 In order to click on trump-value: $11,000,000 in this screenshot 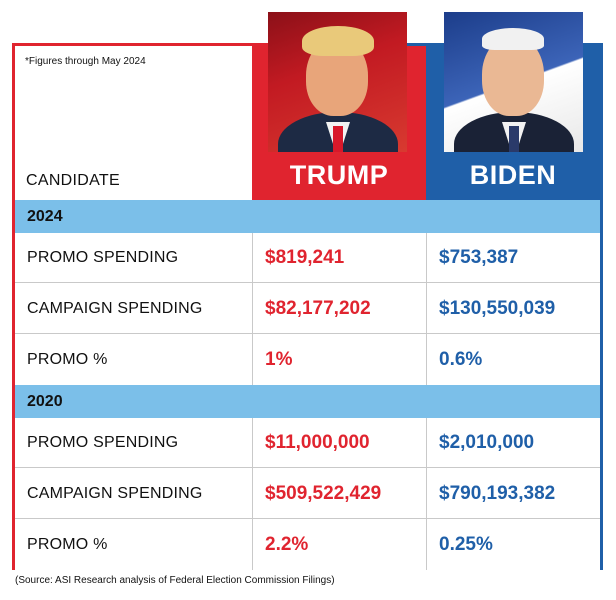, I will do `click(317, 442)`.